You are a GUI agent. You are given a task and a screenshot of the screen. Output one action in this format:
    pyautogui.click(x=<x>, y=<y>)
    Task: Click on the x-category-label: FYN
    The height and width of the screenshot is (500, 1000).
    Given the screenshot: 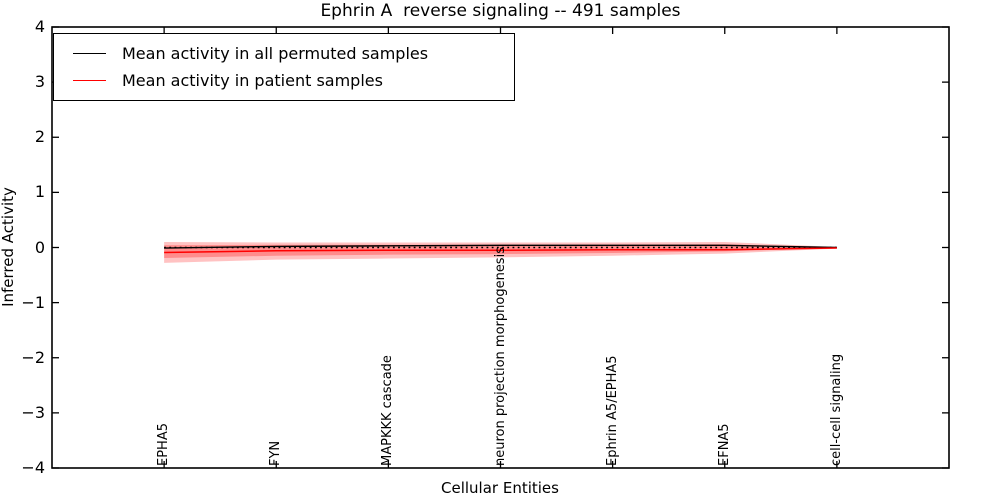 What is the action you would take?
    pyautogui.click(x=276, y=453)
    